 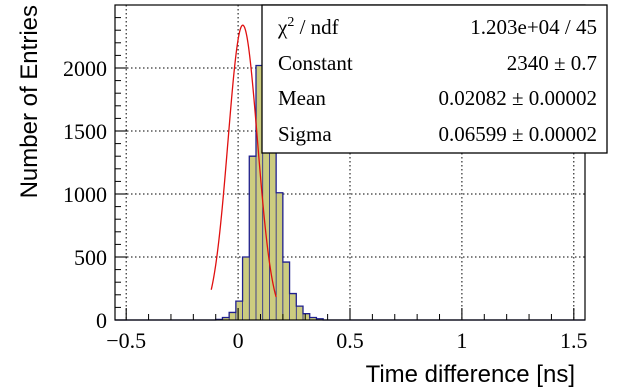 What do you see at coordinates (350, 340) in the screenshot?
I see `x-tick-label: 0.5` at bounding box center [350, 340].